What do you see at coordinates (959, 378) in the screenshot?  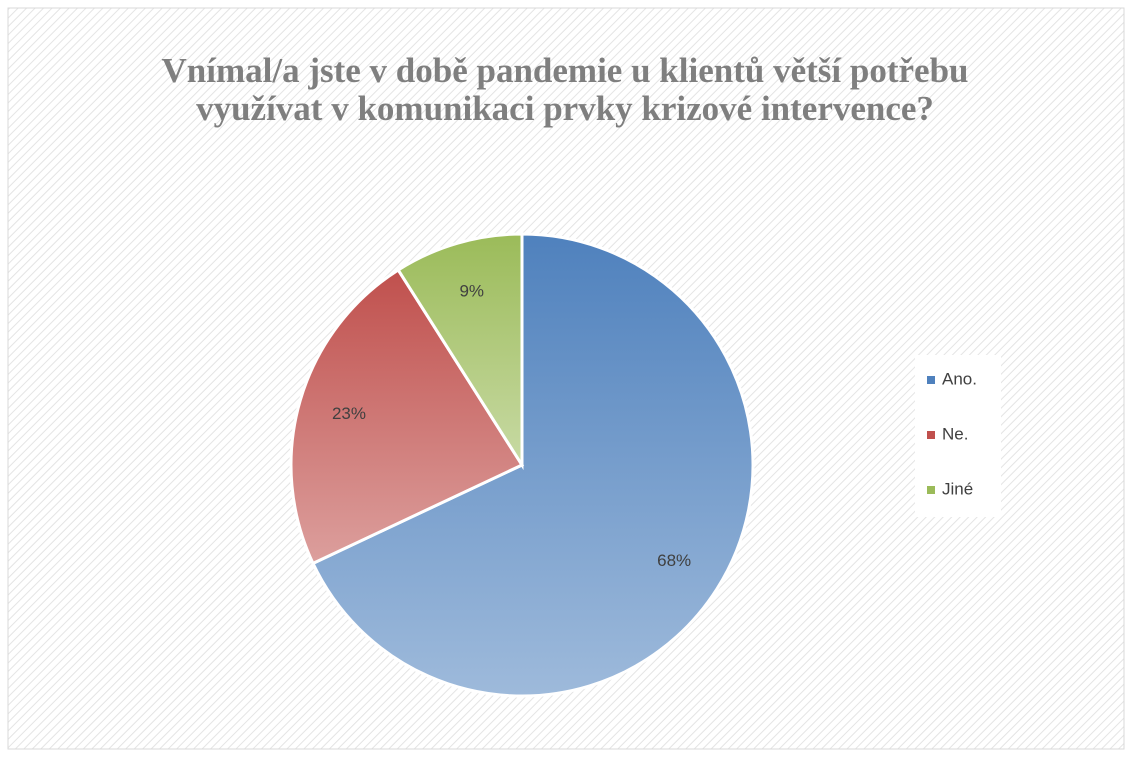 I see `legend-label: Ano.` at bounding box center [959, 378].